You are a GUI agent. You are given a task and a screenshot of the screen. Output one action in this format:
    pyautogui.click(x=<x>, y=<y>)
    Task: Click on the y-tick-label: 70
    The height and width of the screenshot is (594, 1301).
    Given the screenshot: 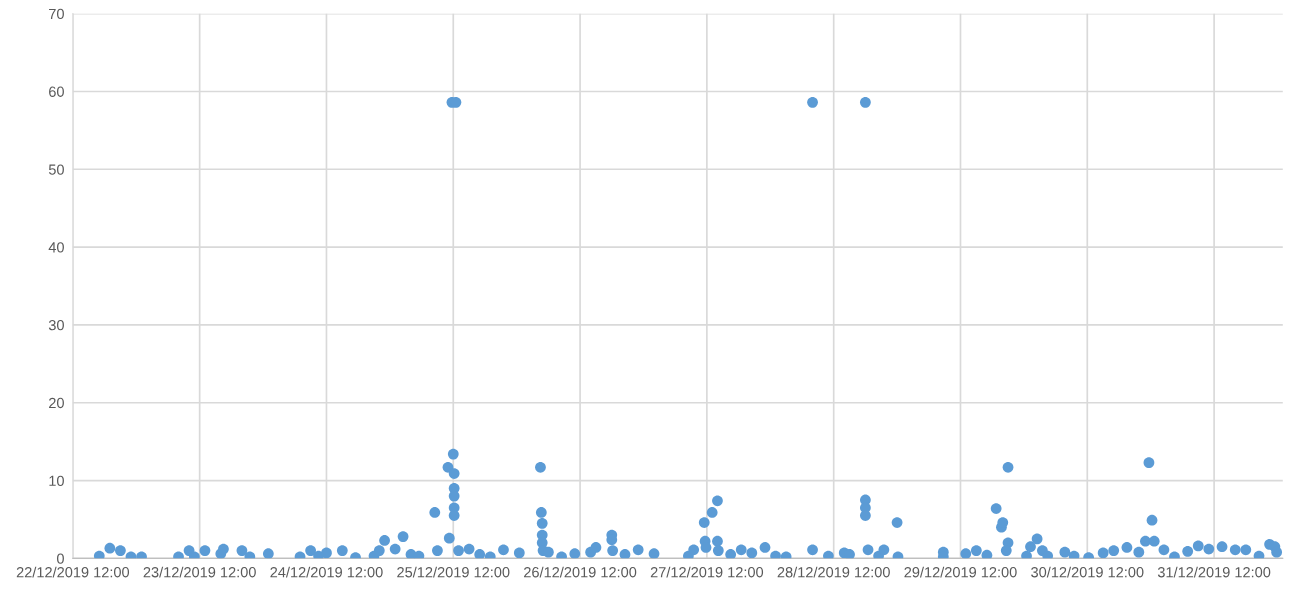 What is the action you would take?
    pyautogui.click(x=56, y=14)
    